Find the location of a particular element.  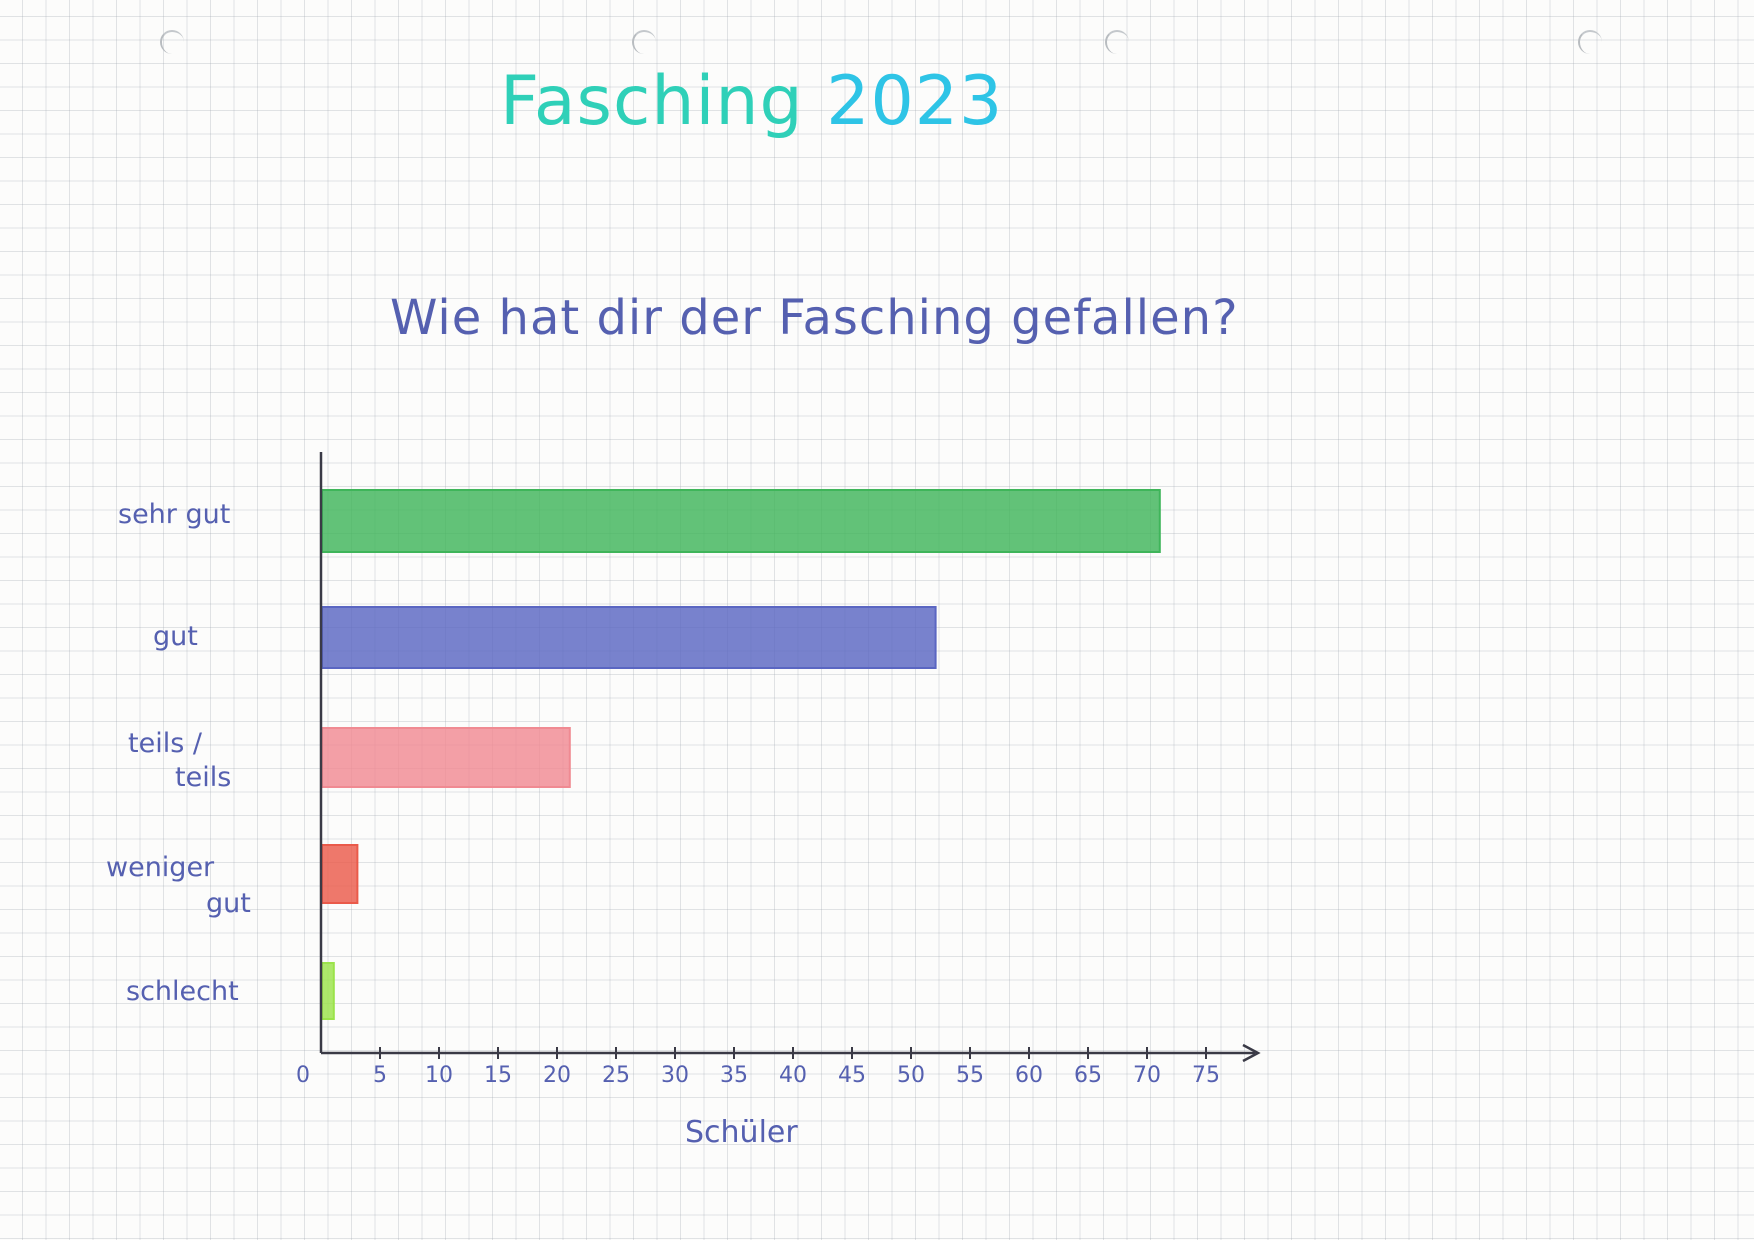

bar-teils-teils is located at coordinates (446, 757).